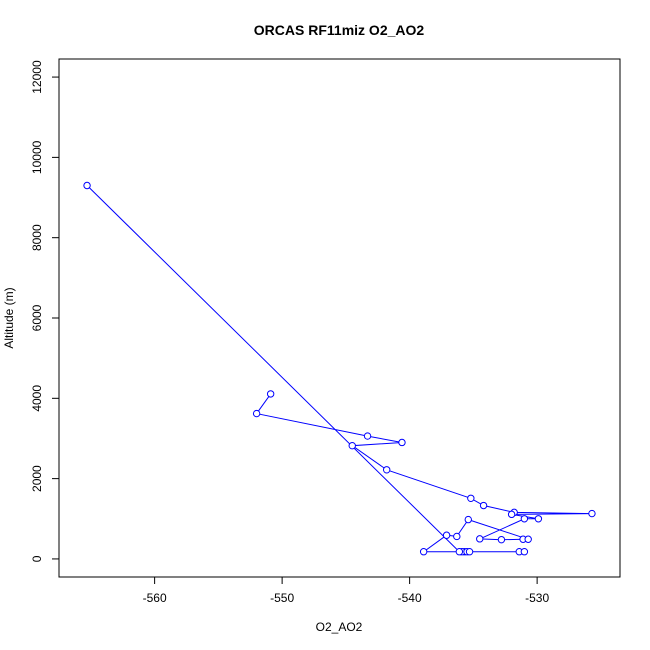 The height and width of the screenshot is (650, 650). I want to click on x-tick-label: -560, so click(155, 598).